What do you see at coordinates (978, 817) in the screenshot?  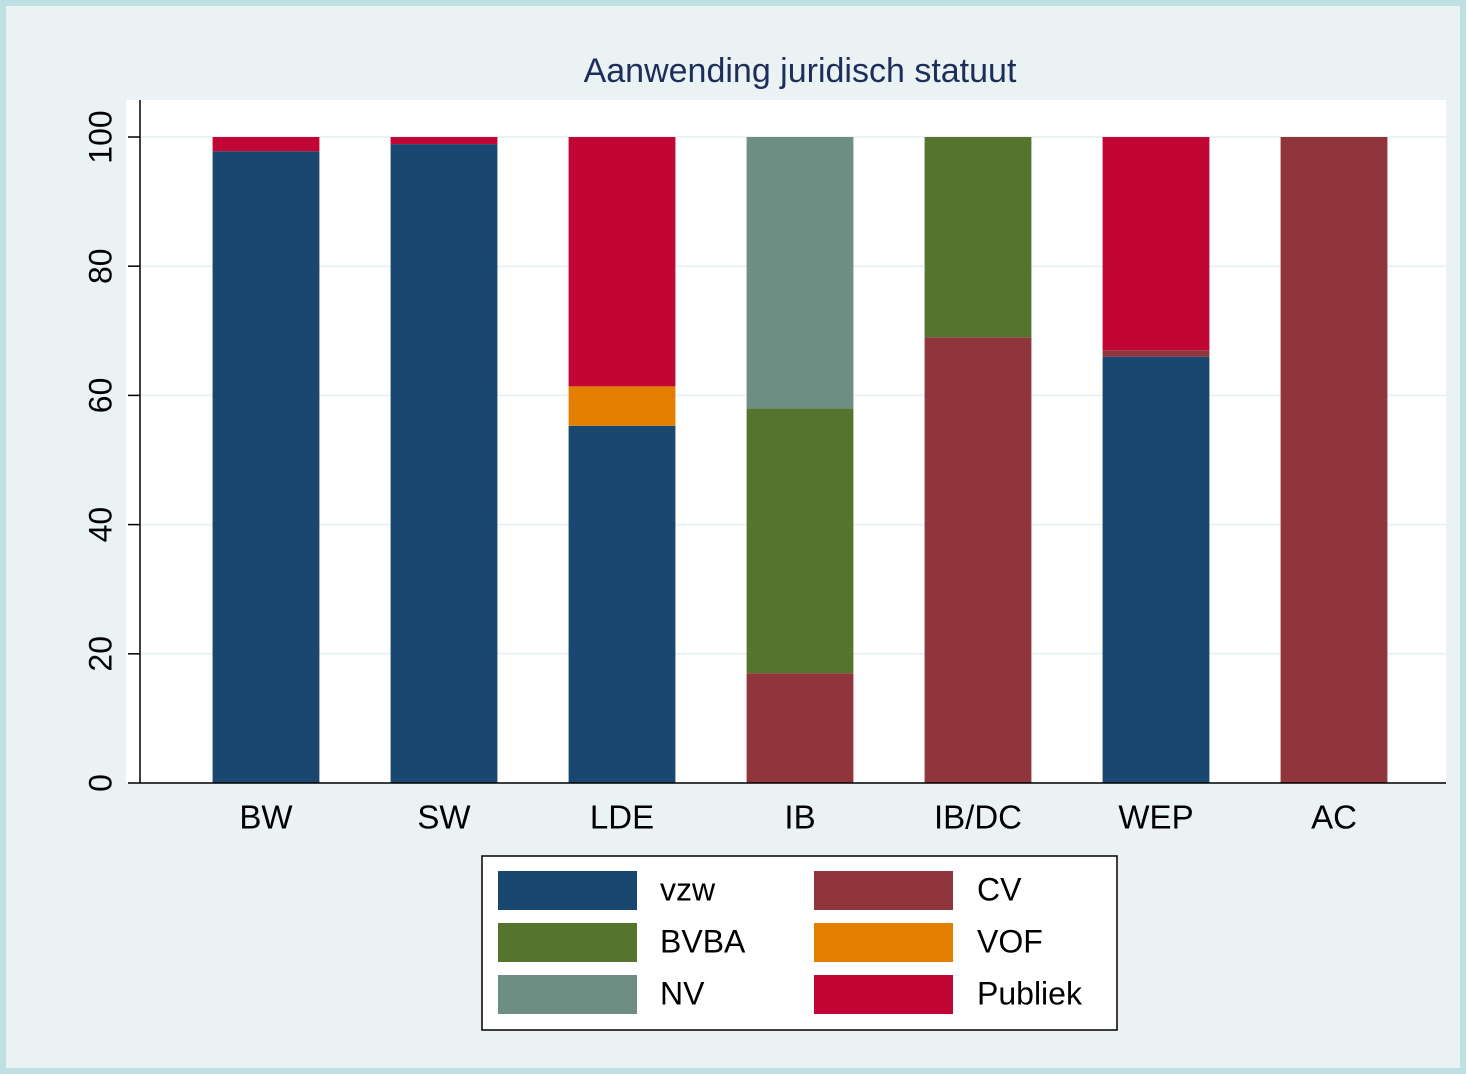 I see `x-tick-label: IB/DC` at bounding box center [978, 817].